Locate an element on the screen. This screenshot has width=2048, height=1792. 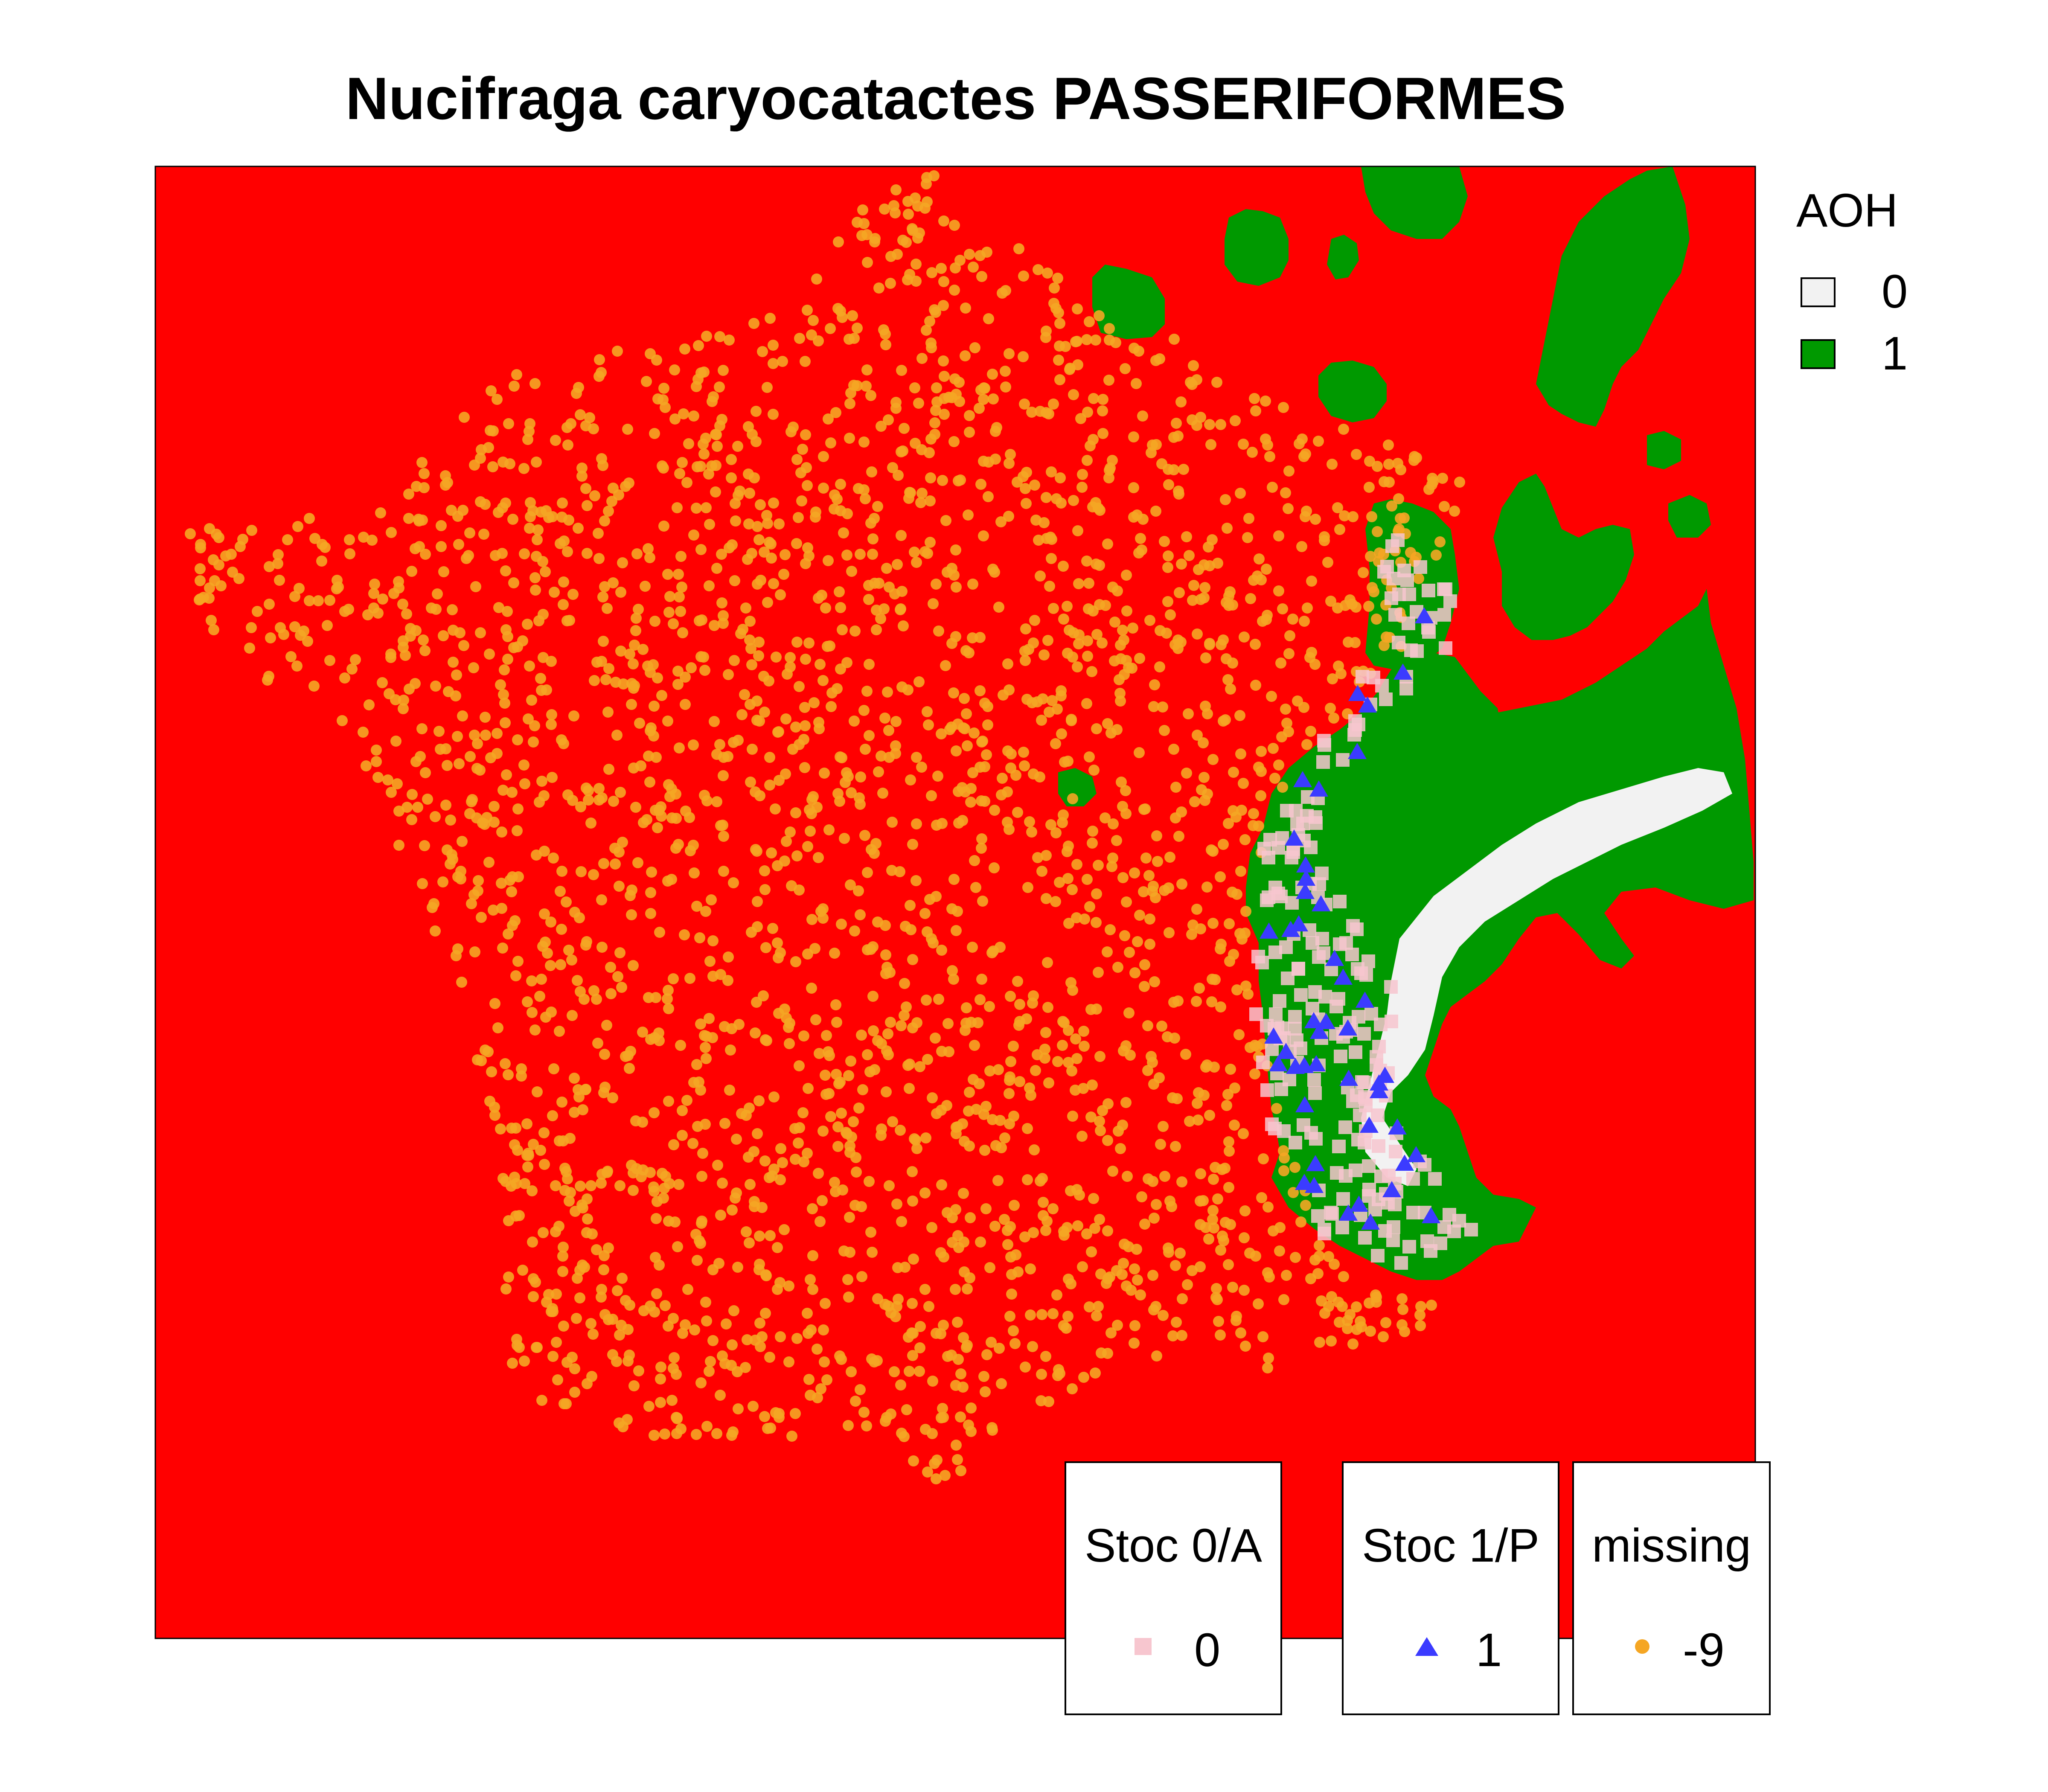
aoh-label-1: 1 is located at coordinates (1895, 353).